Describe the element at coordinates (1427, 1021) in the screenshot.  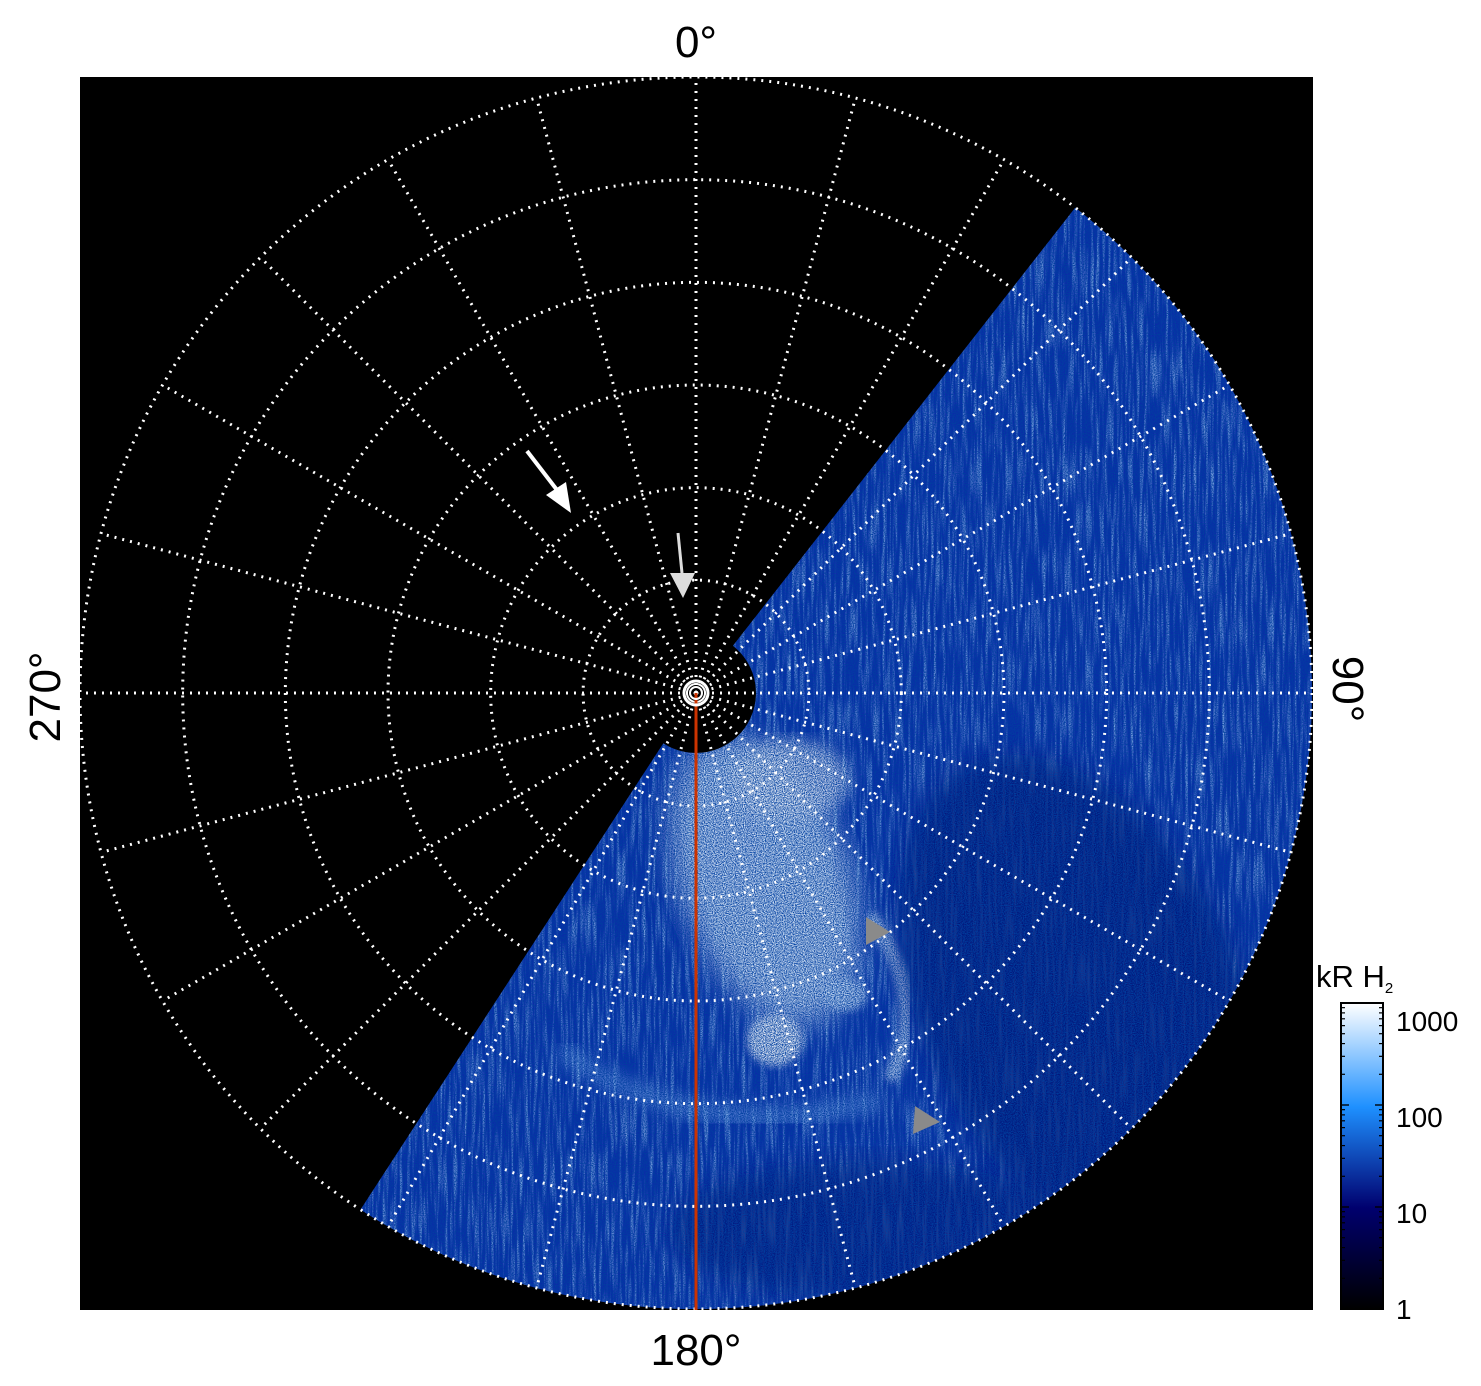
I see `colorbar-tick-label-1000: 1000` at that location.